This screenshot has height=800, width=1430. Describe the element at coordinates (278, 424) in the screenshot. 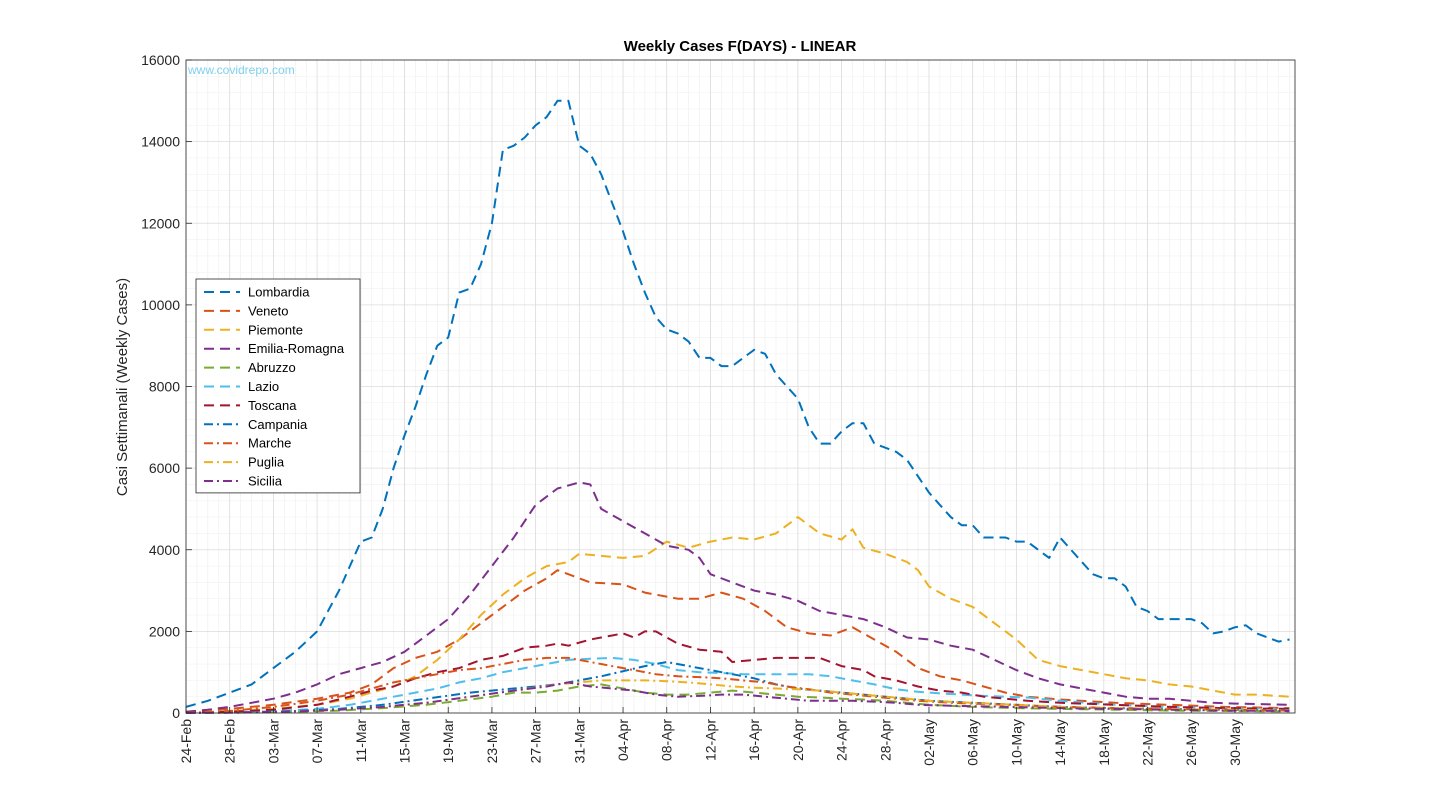

I see `legend-label: Campania` at that location.